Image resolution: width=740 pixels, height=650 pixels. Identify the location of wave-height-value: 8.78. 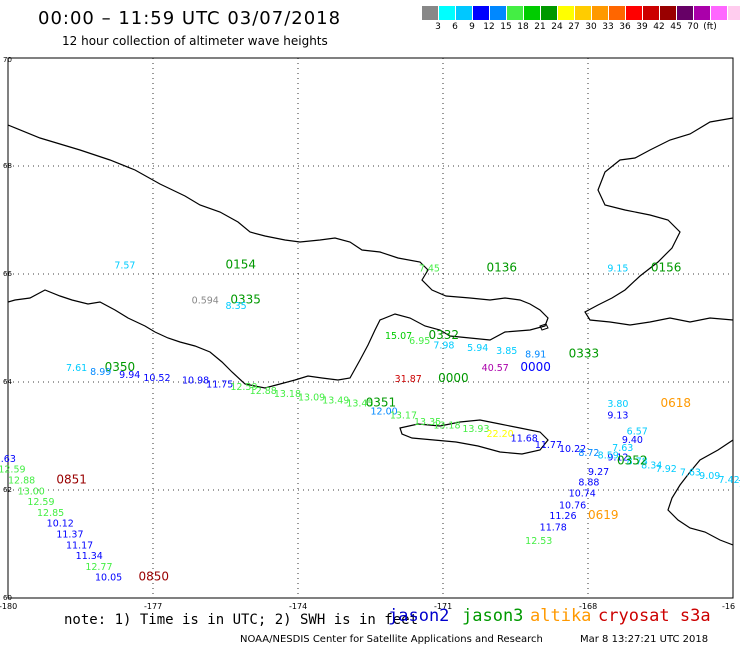
(637, 462).